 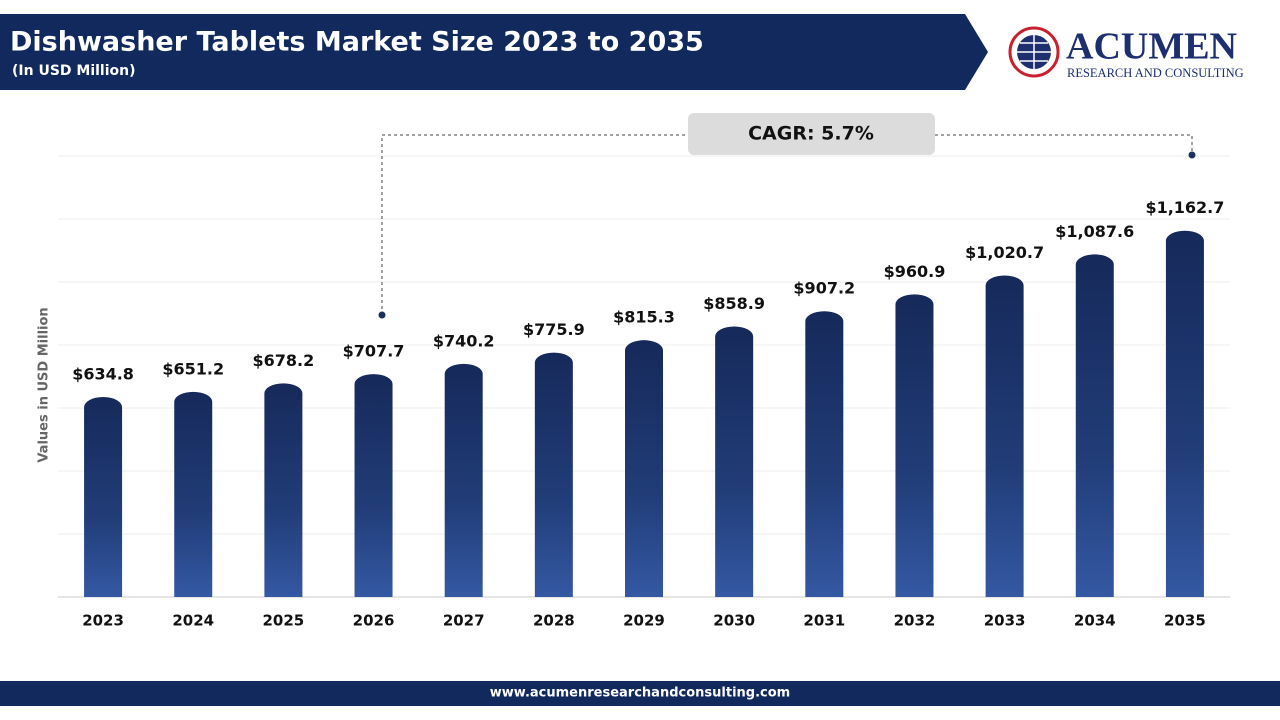 What do you see at coordinates (824, 621) in the screenshot?
I see `x-tick-label: 2031` at bounding box center [824, 621].